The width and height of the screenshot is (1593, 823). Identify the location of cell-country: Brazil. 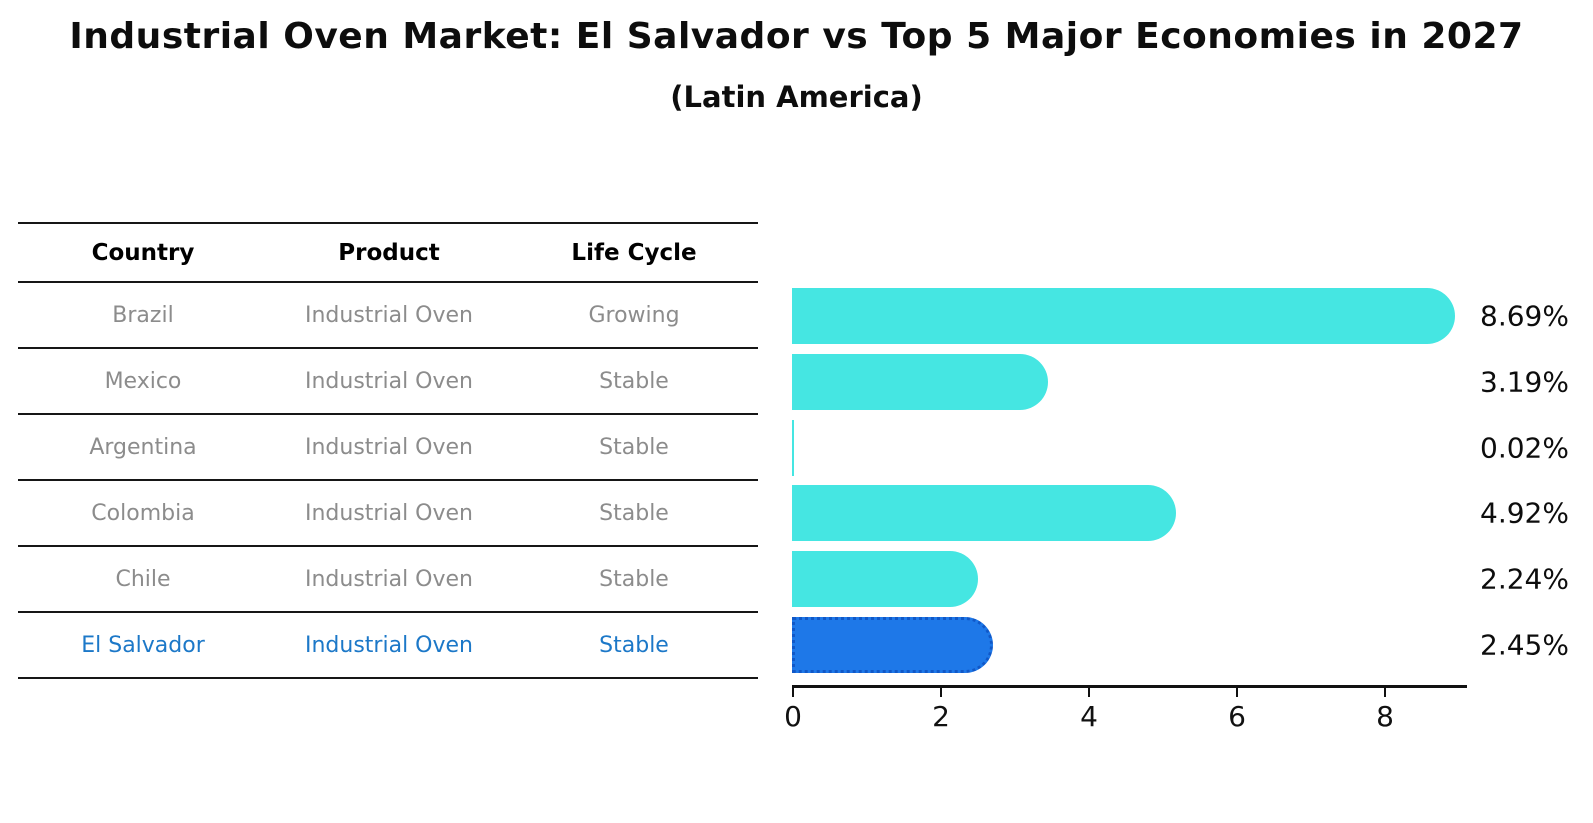
(143, 315).